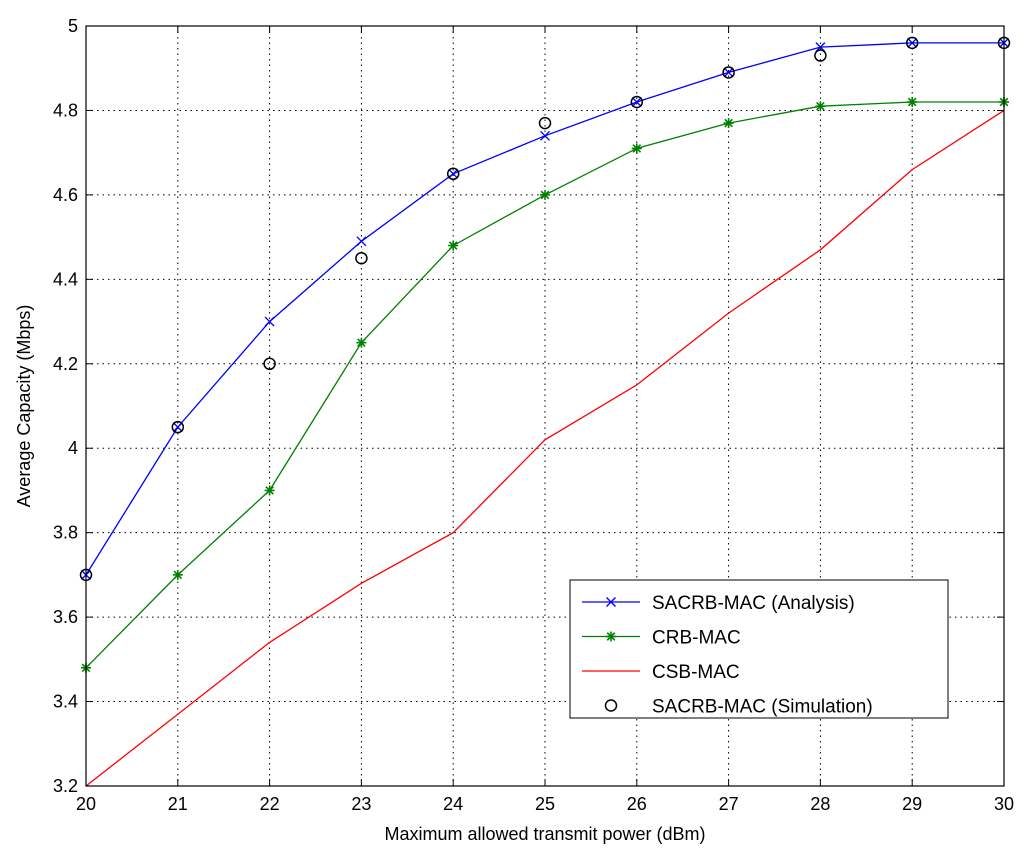  I want to click on legend-item: CSB-MAC, so click(661, 672).